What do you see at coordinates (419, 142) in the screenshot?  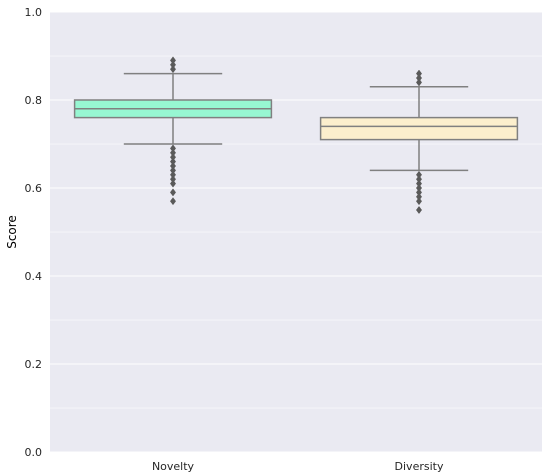 I see `box-diversity` at bounding box center [419, 142].